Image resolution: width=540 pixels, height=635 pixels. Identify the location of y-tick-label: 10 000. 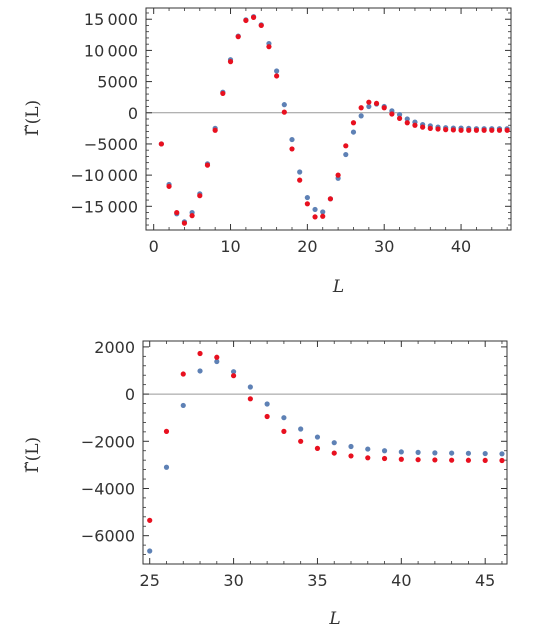
(111, 50).